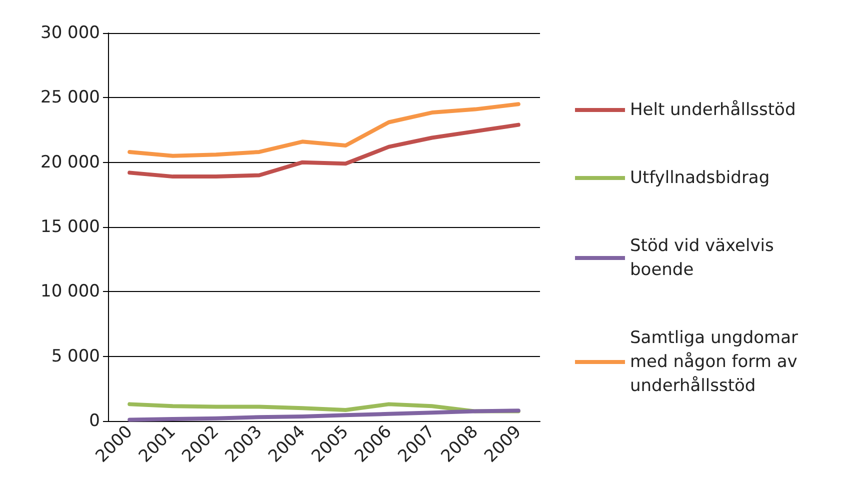 This screenshot has width=848, height=499. Describe the element at coordinates (717, 362) in the screenshot. I see `legend-label: Samtliga ungdomar med någon form av underhållsstöd` at that location.